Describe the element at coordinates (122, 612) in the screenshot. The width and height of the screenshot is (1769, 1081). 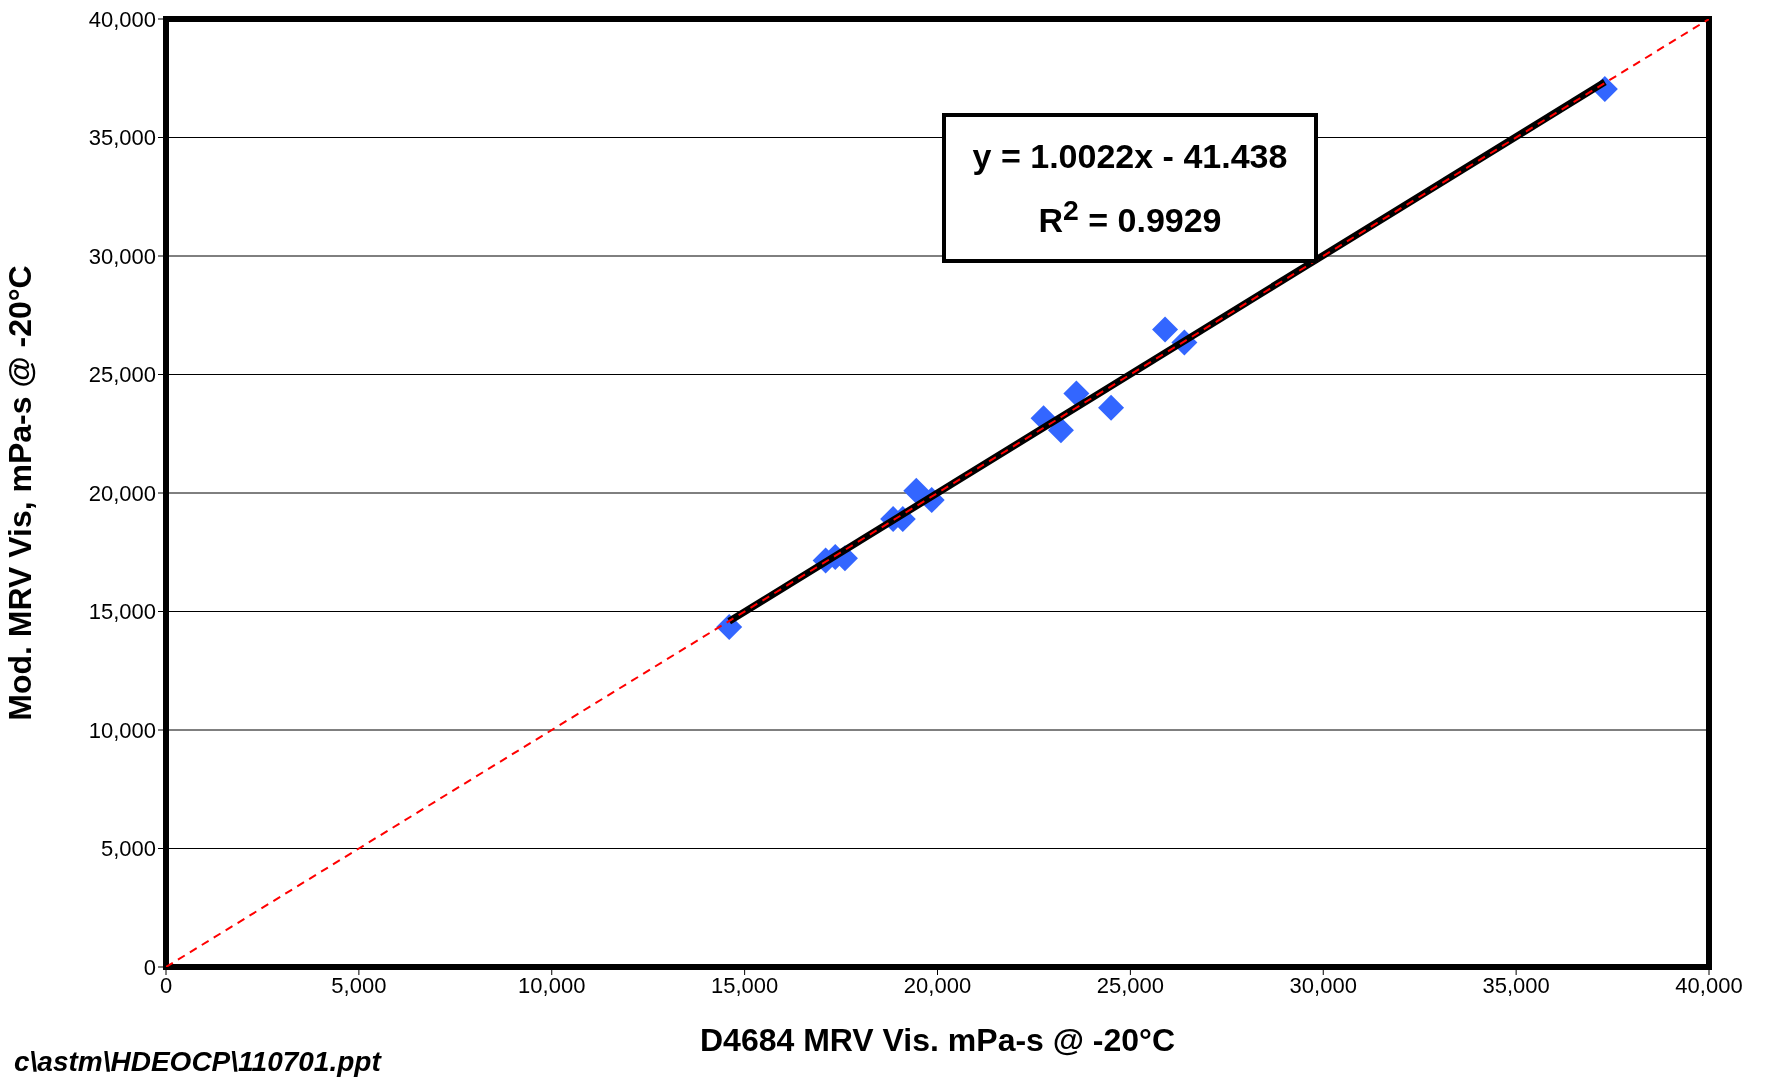
I see `y-tick-label: 15,000` at that location.